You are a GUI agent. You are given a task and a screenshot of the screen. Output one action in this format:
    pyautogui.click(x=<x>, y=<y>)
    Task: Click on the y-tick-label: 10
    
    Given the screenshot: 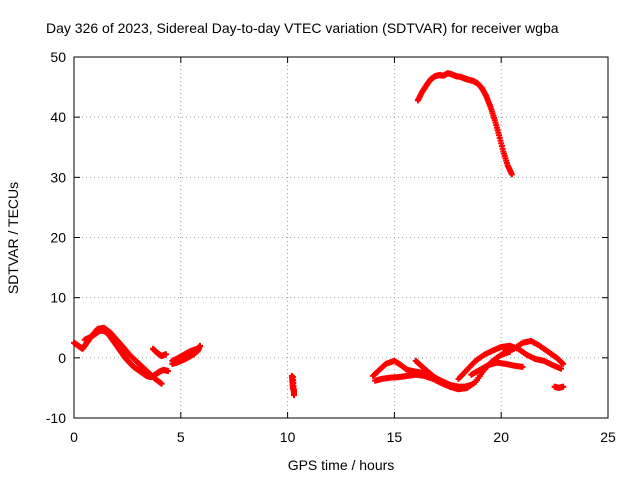 What is the action you would take?
    pyautogui.click(x=58, y=298)
    